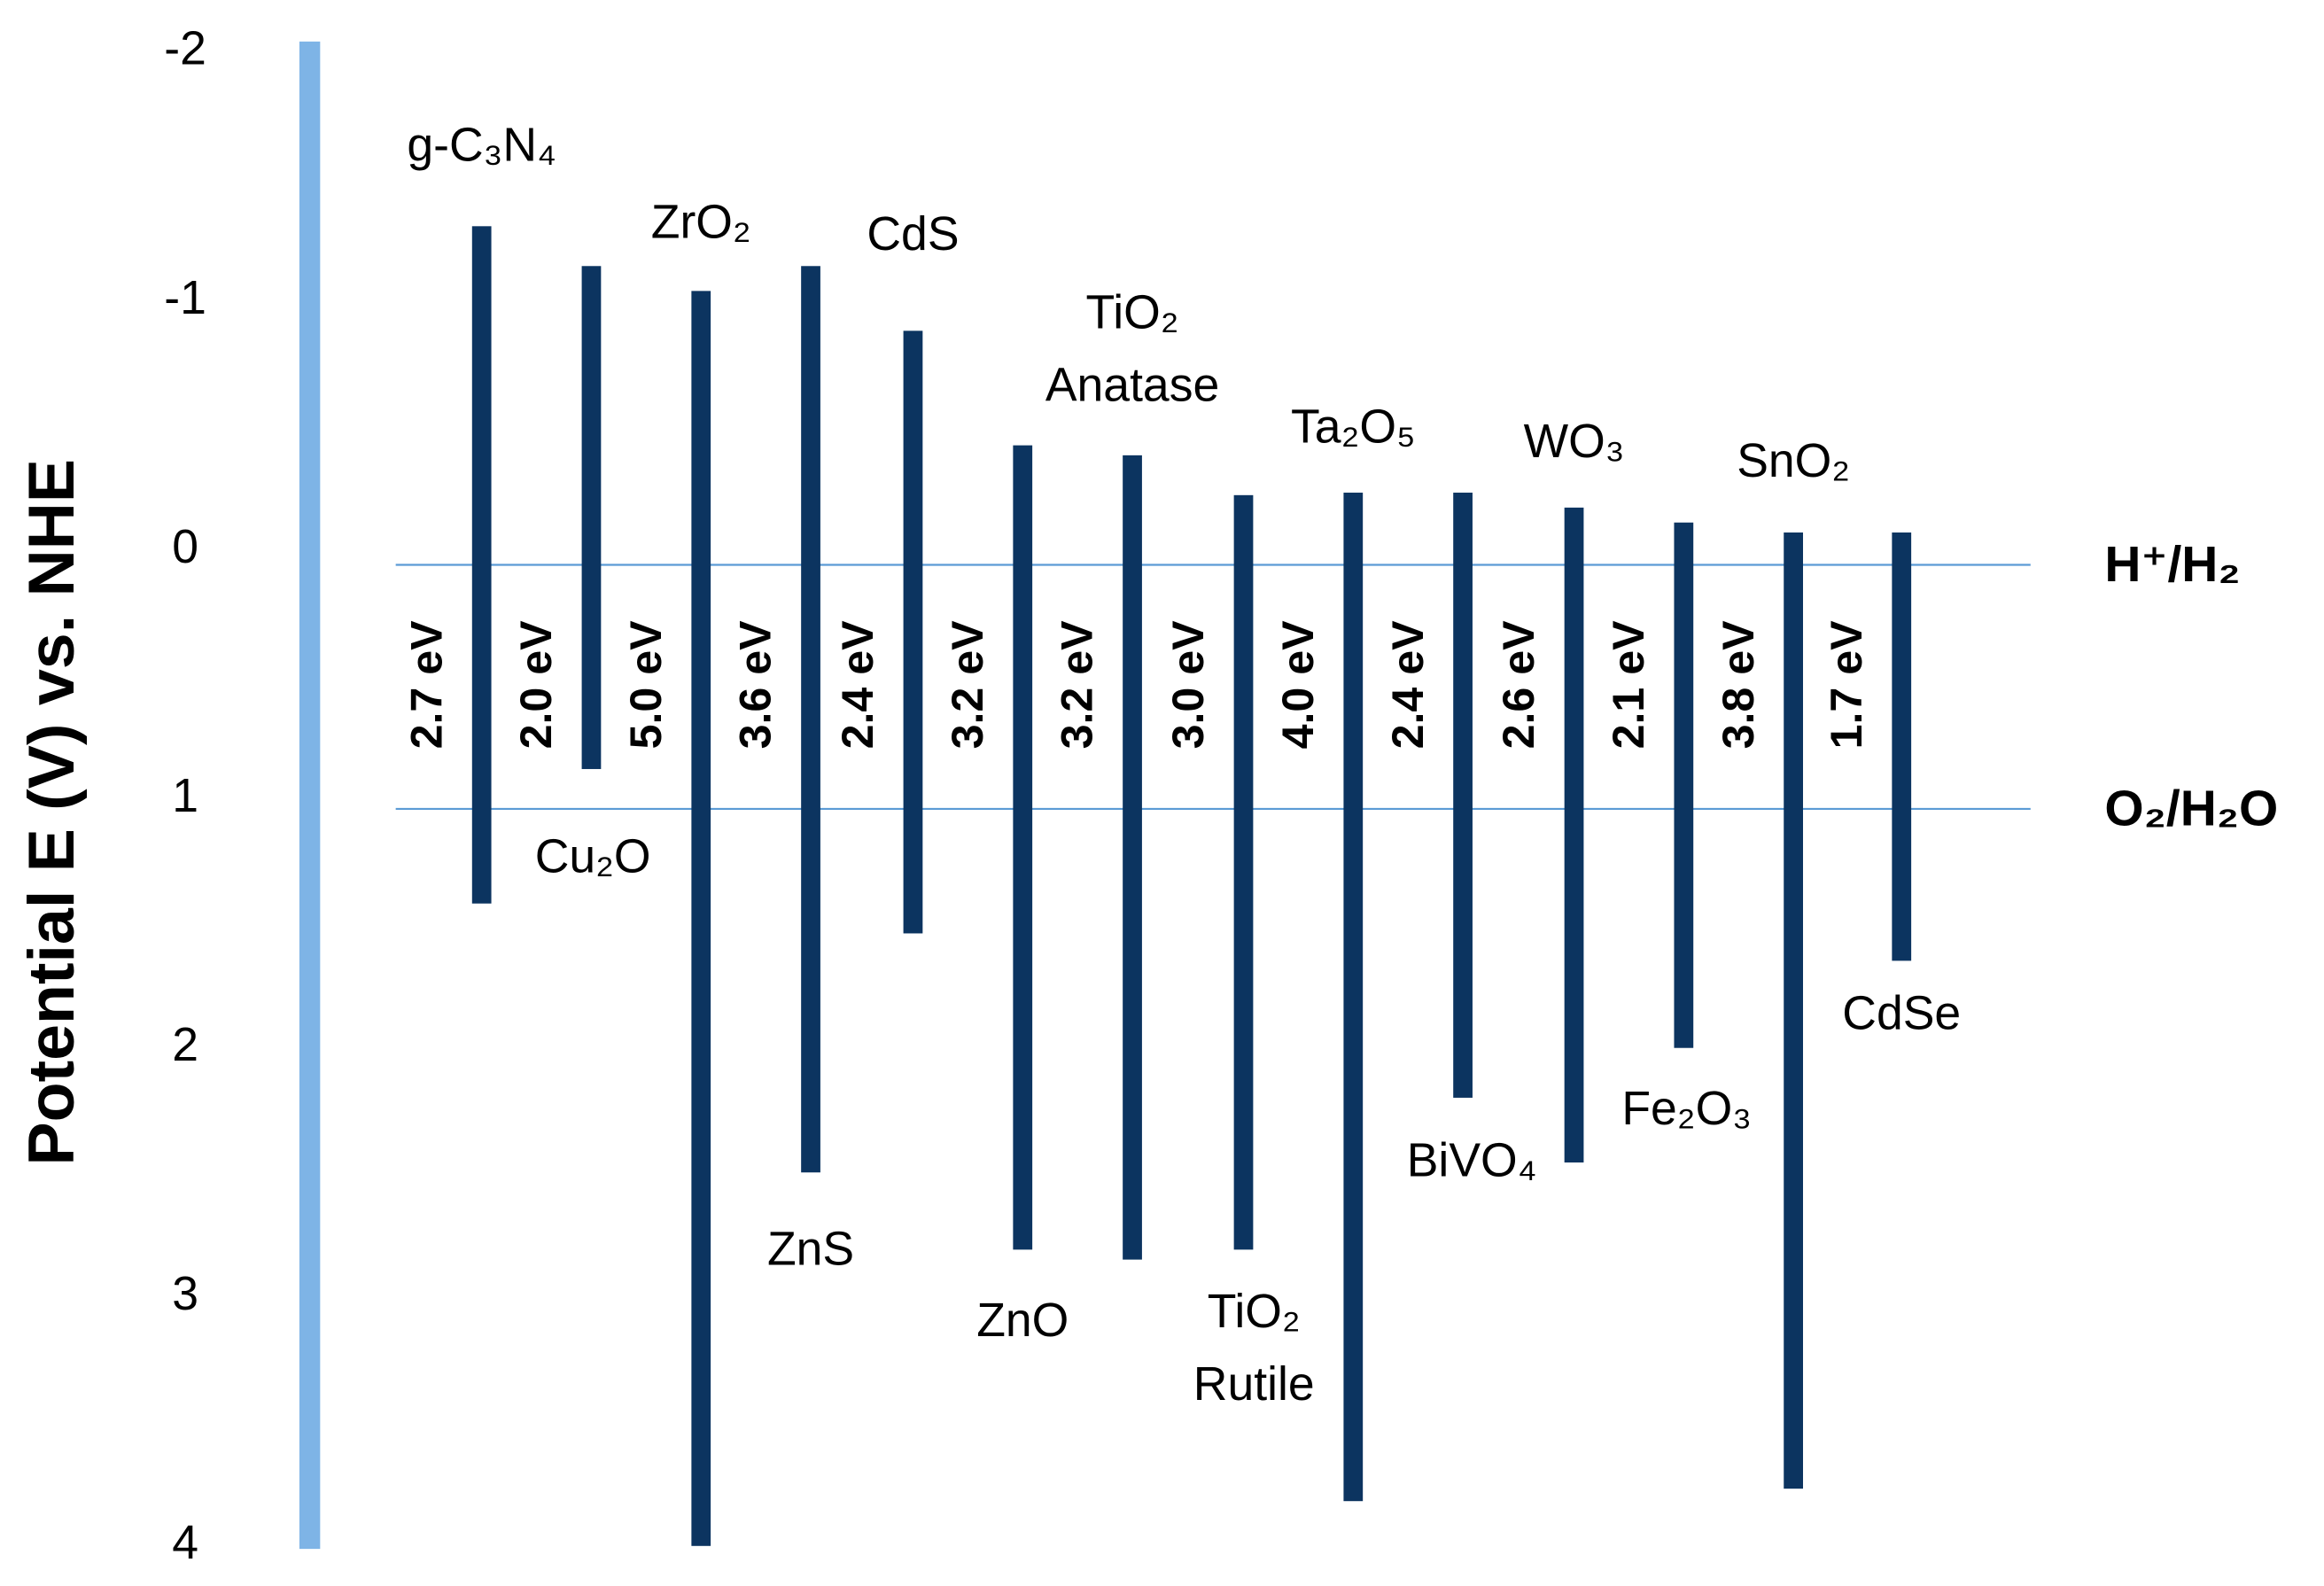 The width and height of the screenshot is (2324, 1586). Describe the element at coordinates (1023, 1320) in the screenshot. I see `material-label: ZnO` at that location.